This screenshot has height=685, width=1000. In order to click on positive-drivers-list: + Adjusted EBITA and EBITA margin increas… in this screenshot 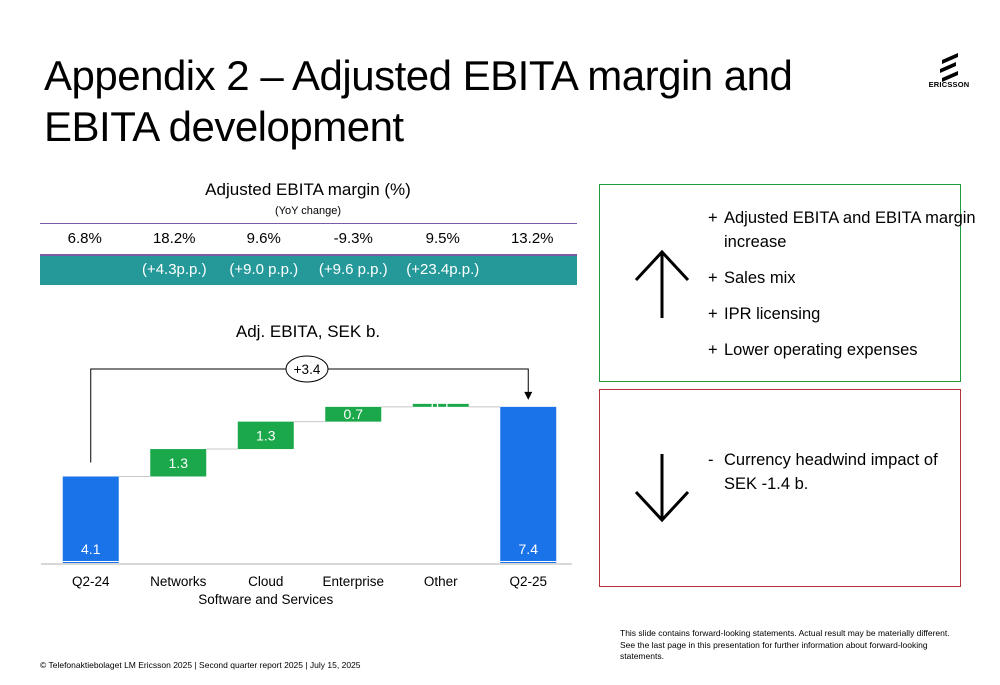, I will do `click(854, 290)`.